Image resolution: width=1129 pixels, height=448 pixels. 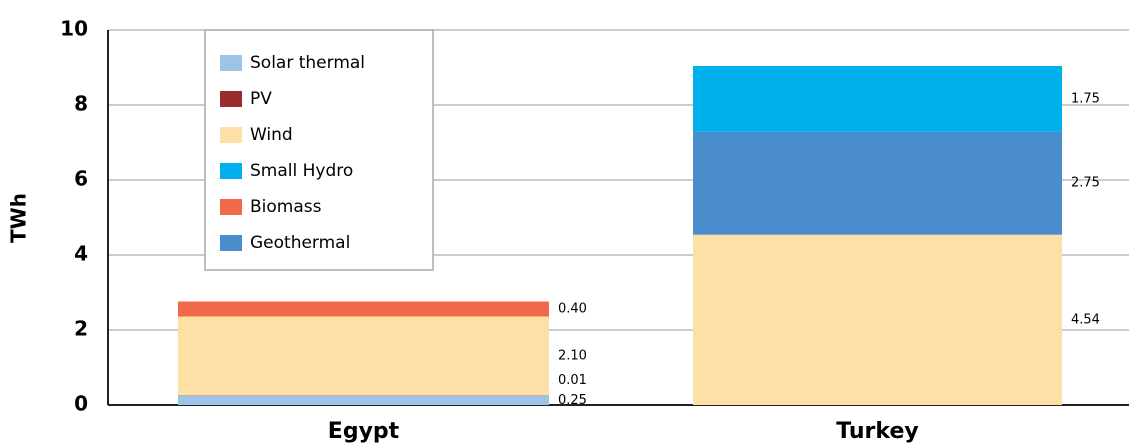 What do you see at coordinates (572, 400) in the screenshot?
I see `value-label: 0.25` at bounding box center [572, 400].